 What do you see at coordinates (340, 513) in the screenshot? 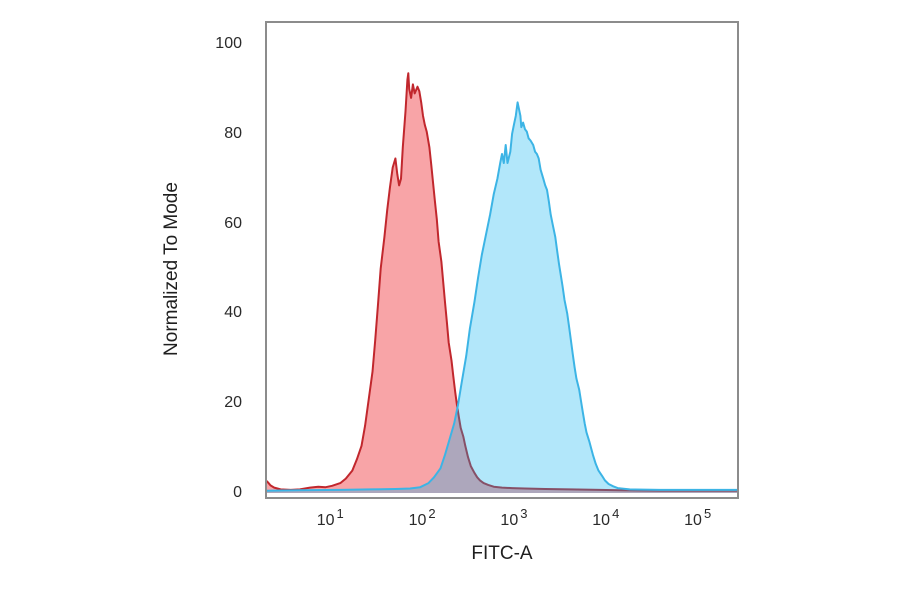
I see `x-tick-exponent: 1` at bounding box center [340, 513].